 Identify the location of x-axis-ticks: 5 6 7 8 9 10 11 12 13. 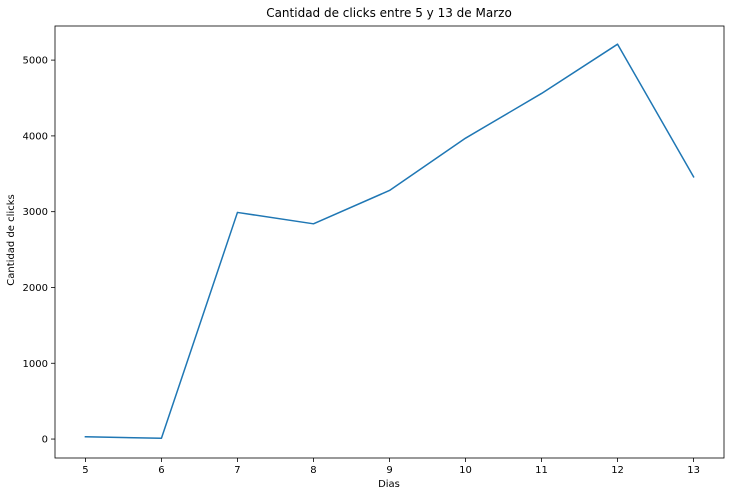
(391, 467).